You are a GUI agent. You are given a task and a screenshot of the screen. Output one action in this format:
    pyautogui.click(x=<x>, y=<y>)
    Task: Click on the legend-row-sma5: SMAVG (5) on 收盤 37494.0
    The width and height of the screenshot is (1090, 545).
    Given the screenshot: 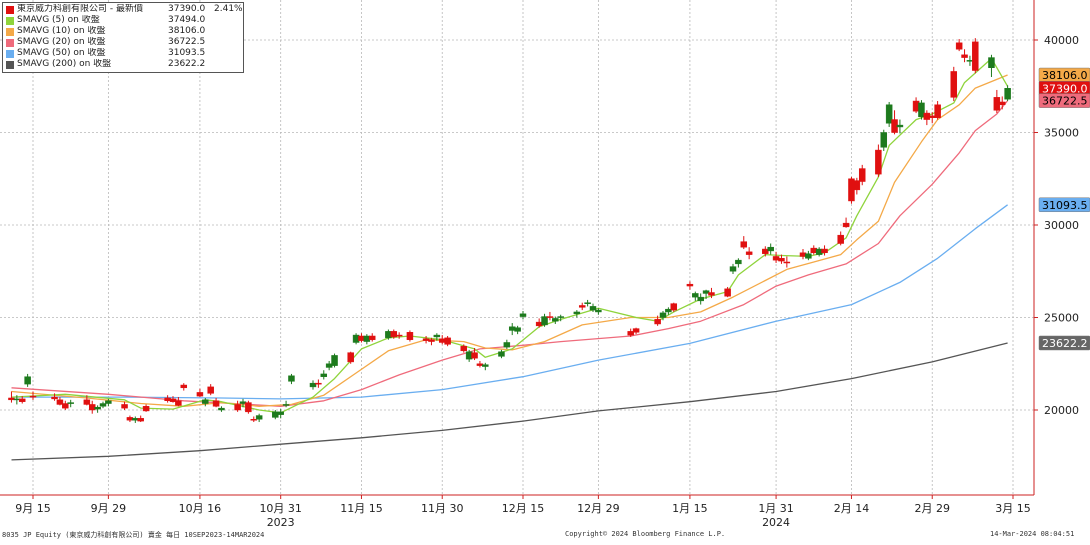 What is the action you would take?
    pyautogui.click(x=123, y=20)
    